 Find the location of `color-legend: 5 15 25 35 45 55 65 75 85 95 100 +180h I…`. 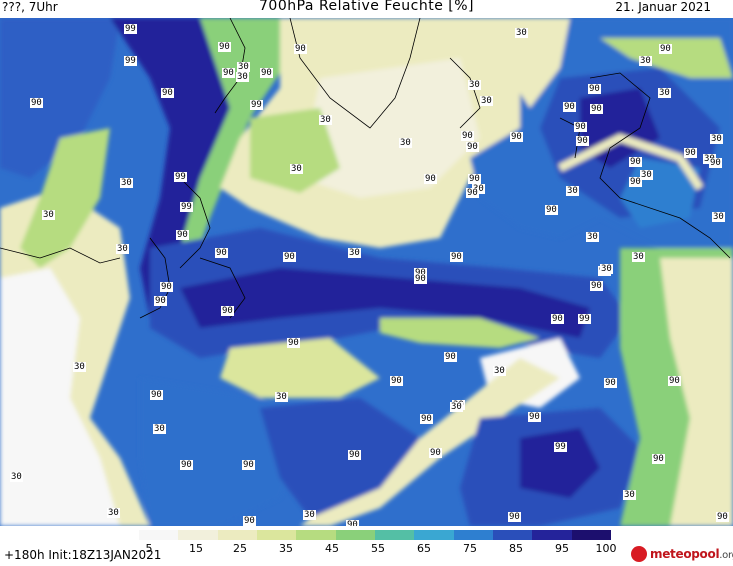

color-legend: 5 15 25 35 45 55 65 75 85 95 100 +180h I… is located at coordinates (366, 546).